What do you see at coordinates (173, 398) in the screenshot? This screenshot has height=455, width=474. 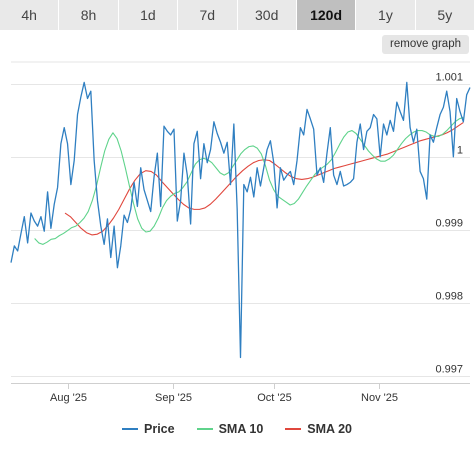 I see `x-tick-label: Sep '25` at bounding box center [173, 398].